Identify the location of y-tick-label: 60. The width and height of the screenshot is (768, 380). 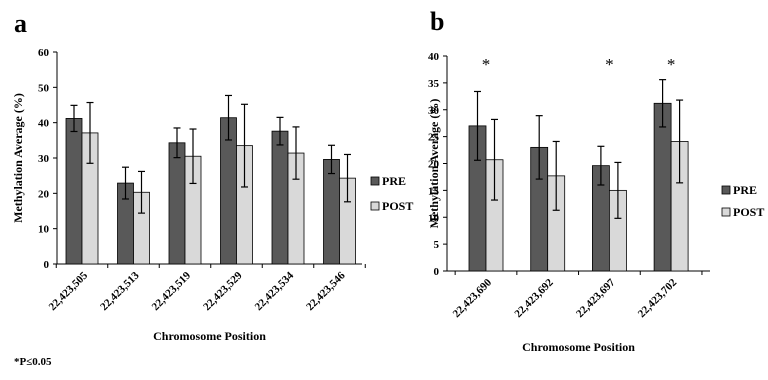
(44, 53).